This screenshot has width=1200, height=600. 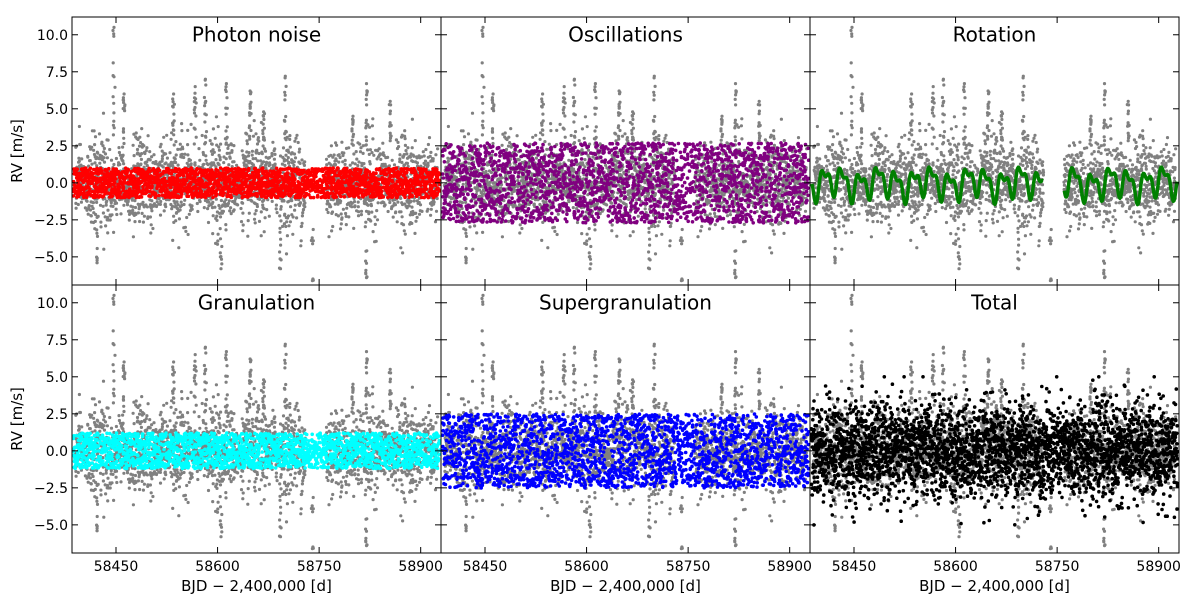 I want to click on panel-title-supergranulation: Supergranulation, so click(x=625, y=303).